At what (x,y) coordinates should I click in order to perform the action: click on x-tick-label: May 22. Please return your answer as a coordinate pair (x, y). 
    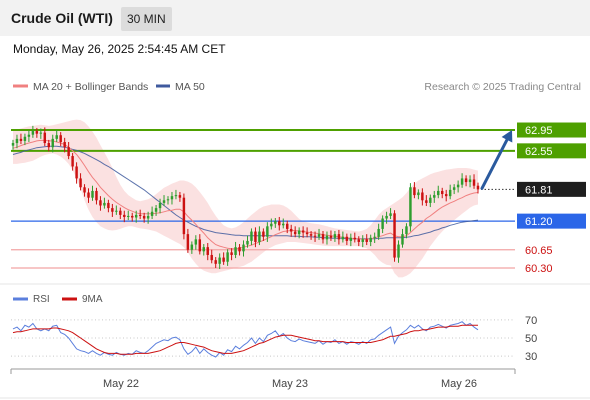
    Looking at the image, I should click on (121, 384).